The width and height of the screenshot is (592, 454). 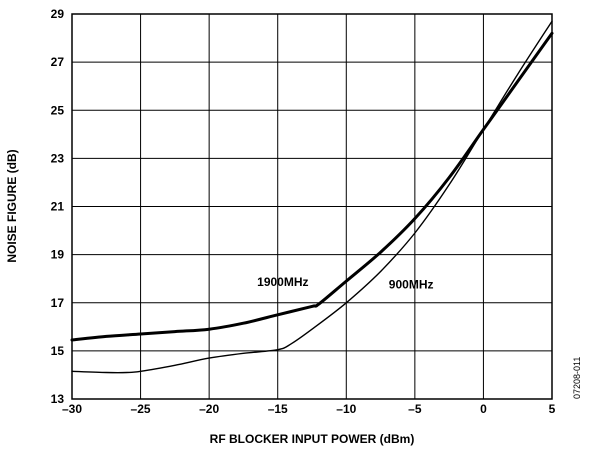 I want to click on annotation-1900mhz: 1900MHz, so click(x=282, y=282).